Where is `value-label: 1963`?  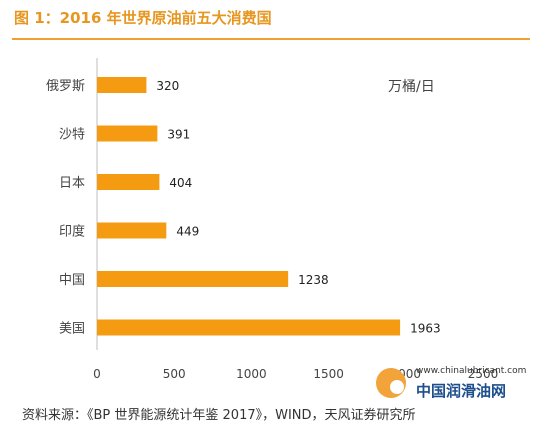
value-label: 1963 is located at coordinates (425, 329).